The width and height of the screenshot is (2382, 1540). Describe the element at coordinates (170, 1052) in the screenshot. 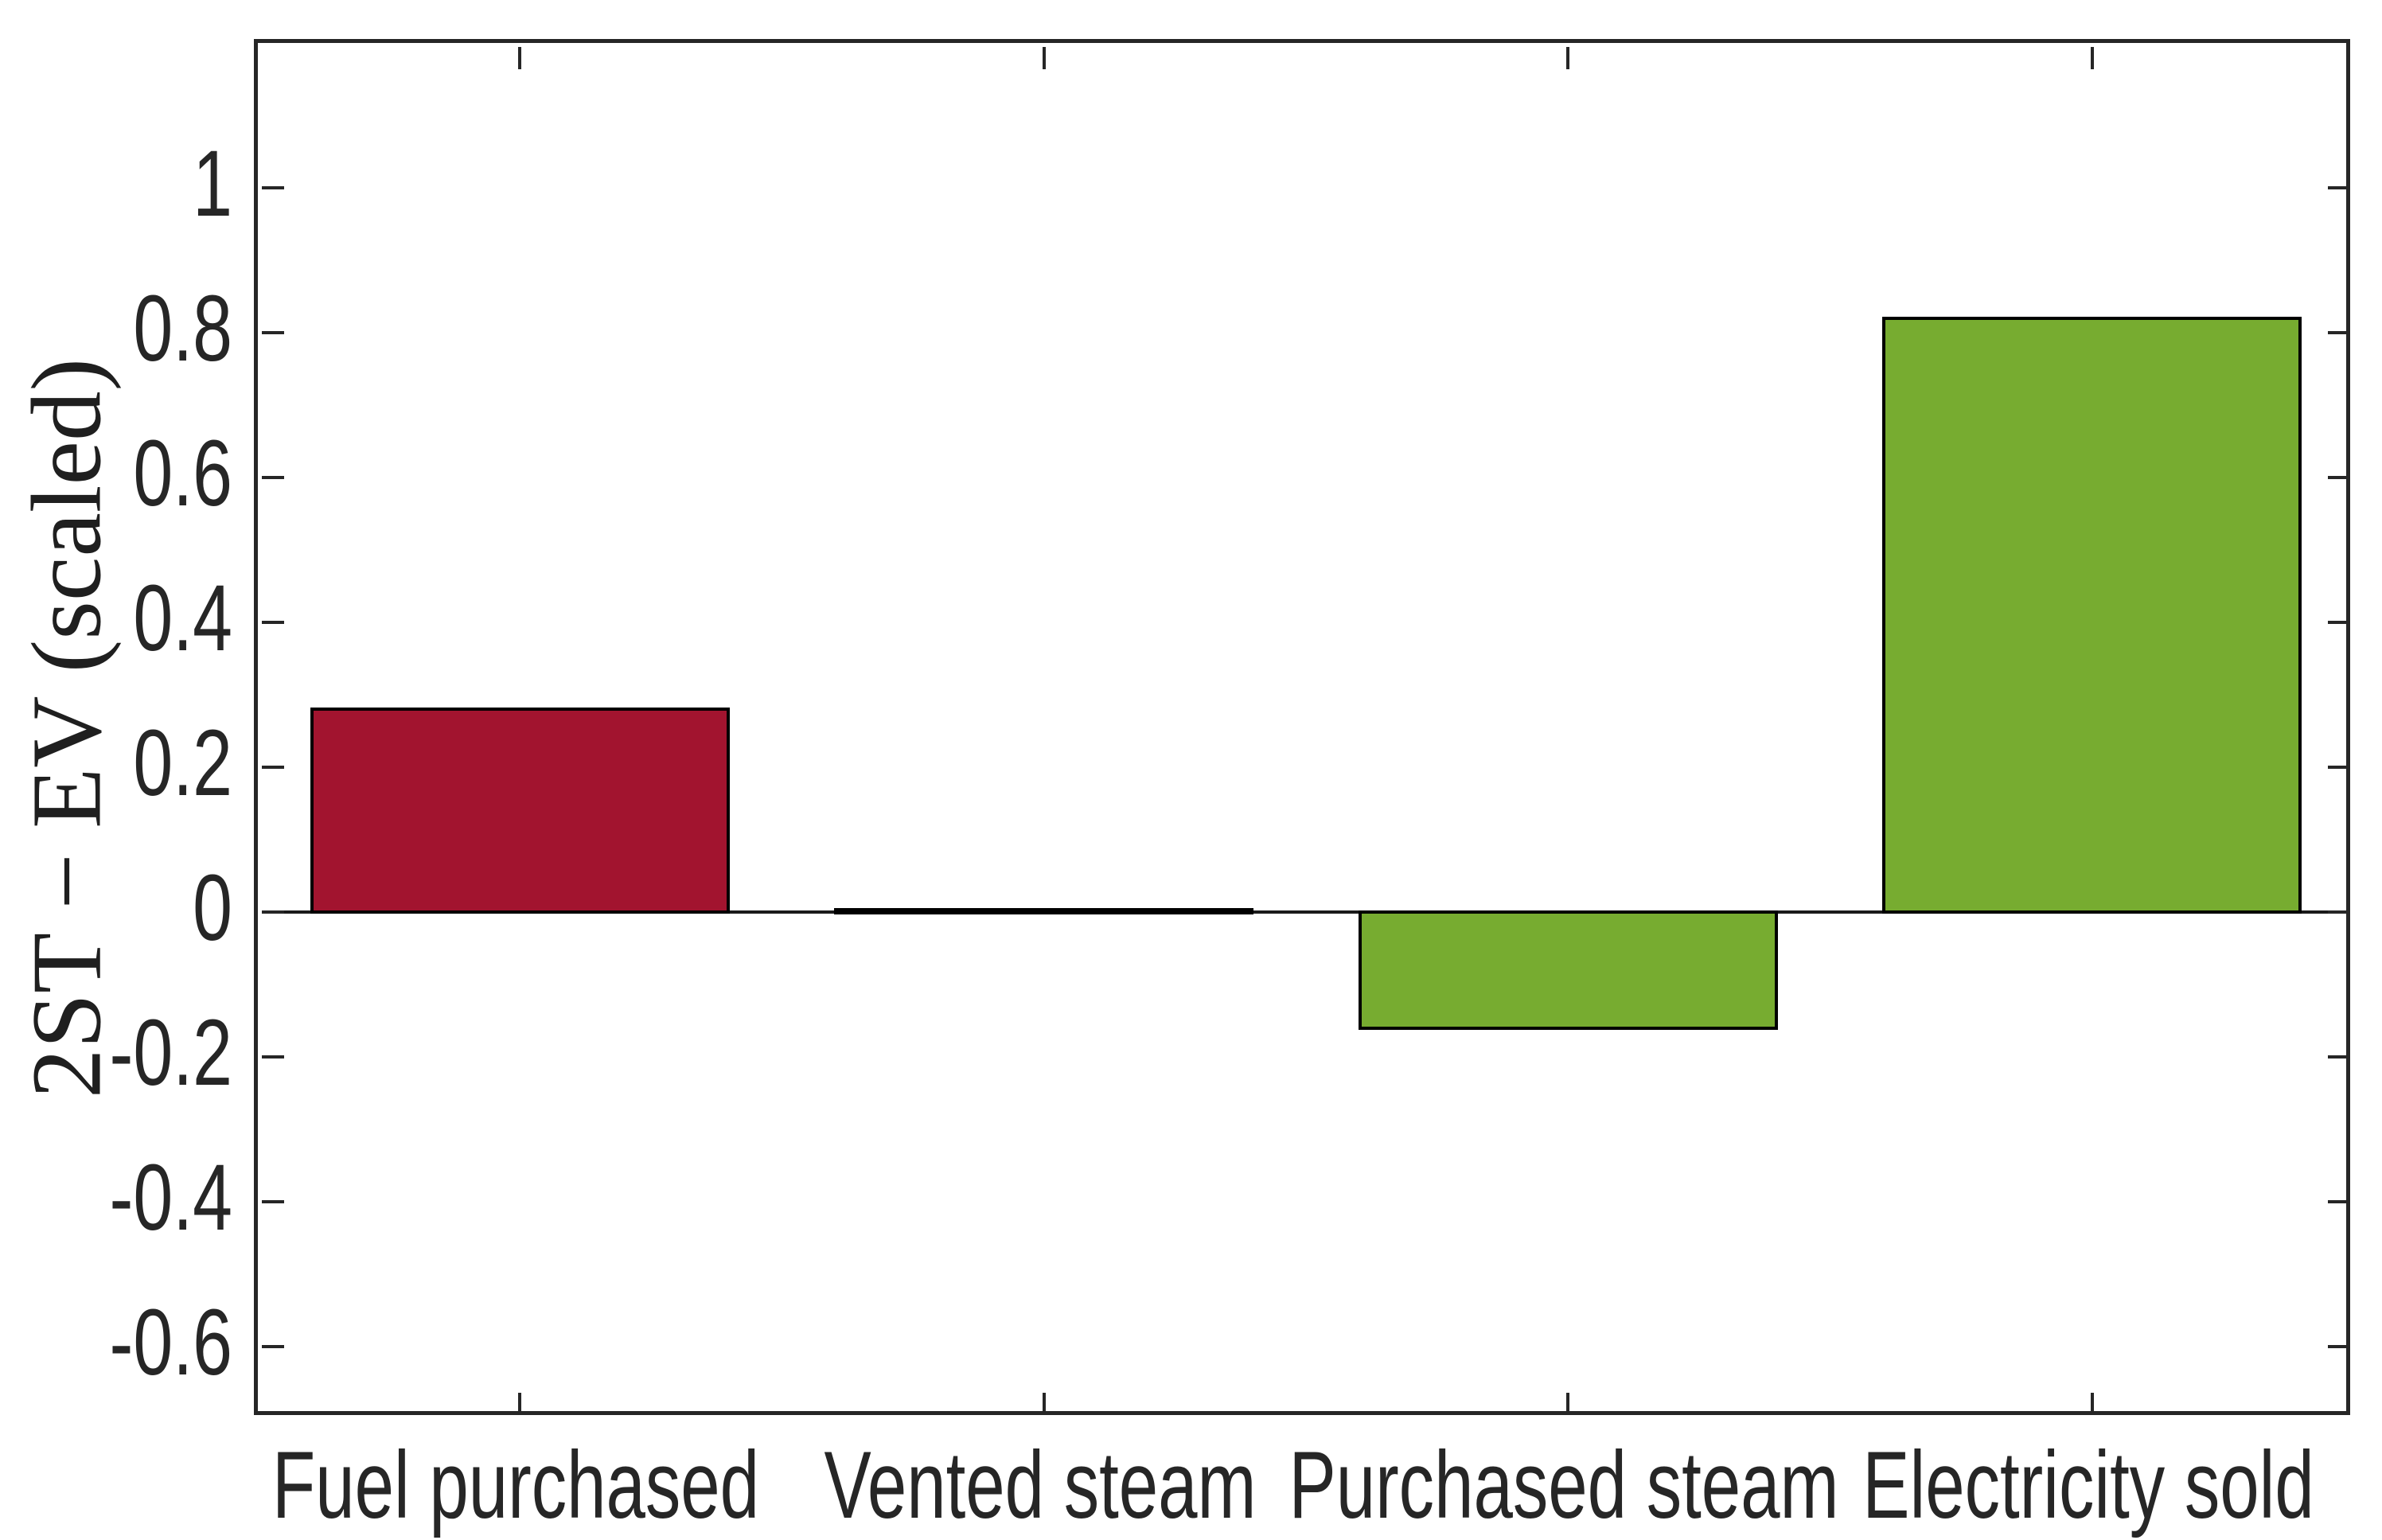

I see `y-tick-label: -0.2` at that location.